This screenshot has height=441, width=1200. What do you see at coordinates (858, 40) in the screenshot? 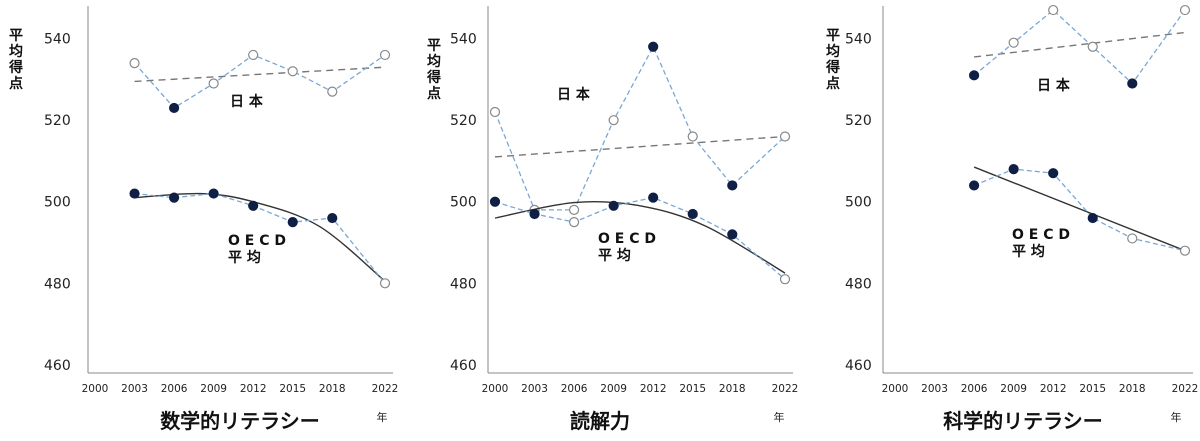
I see `y-tick-label: 540` at bounding box center [858, 40].